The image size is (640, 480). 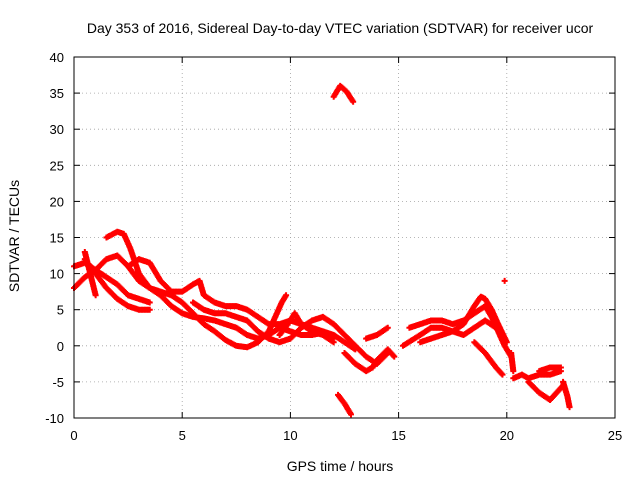 I want to click on y-tick-label: 35, so click(x=57, y=93).